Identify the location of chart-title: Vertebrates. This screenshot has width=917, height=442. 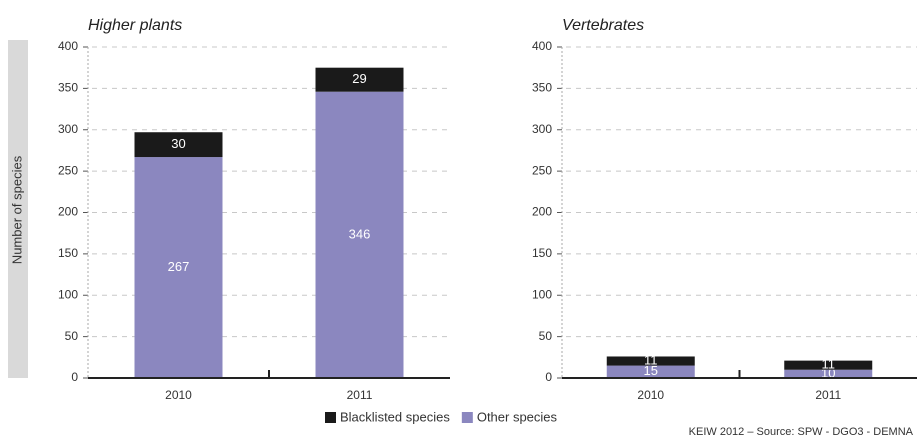
(603, 25).